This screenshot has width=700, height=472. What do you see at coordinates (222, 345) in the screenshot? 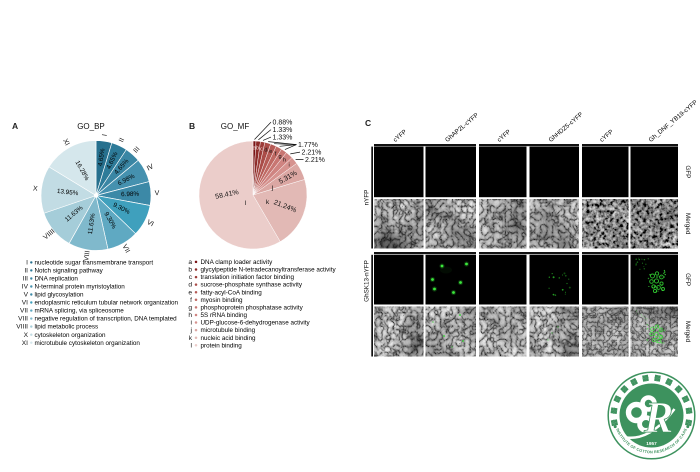
I see `svg-text: protein binding` at bounding box center [222, 345].